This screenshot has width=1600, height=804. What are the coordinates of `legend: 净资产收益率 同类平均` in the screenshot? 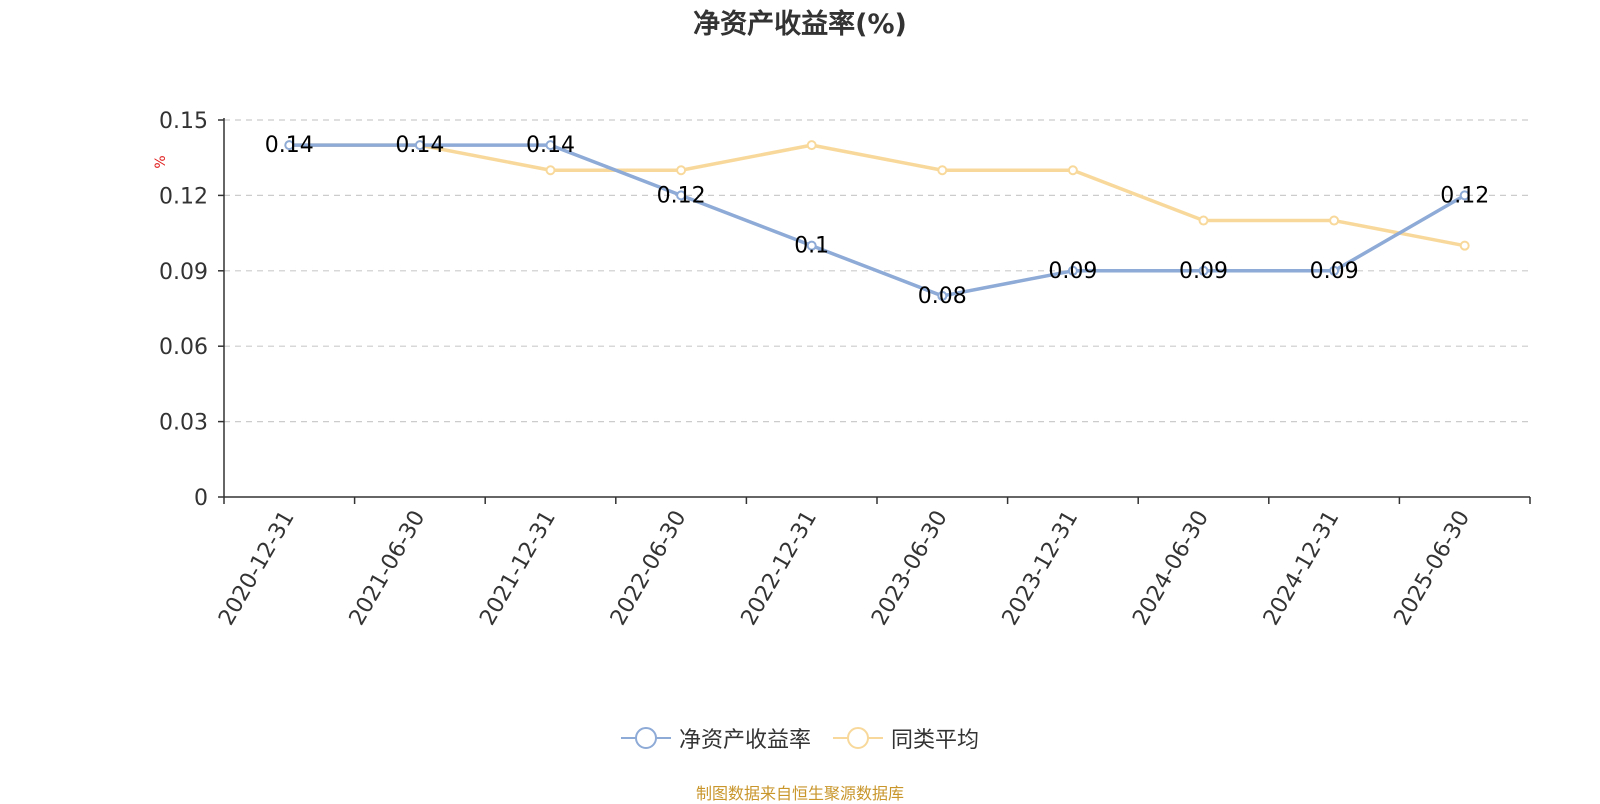 It's located at (800, 738).